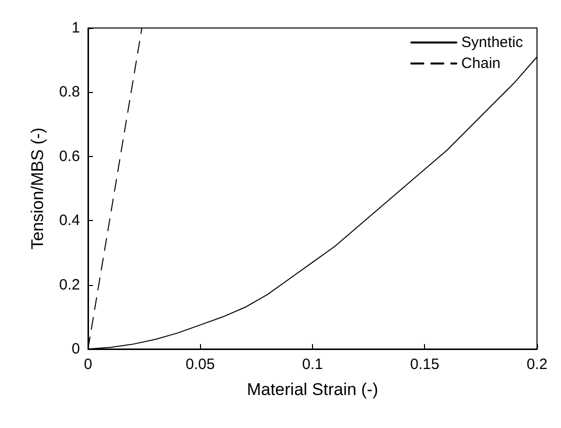 The image size is (561, 428). What do you see at coordinates (76, 349) in the screenshot?
I see `y-tick-label: 0` at bounding box center [76, 349].